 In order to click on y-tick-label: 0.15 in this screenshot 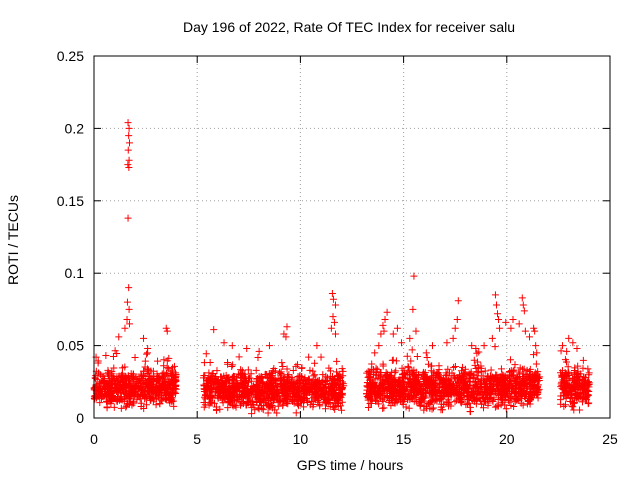, I will do `click(70, 201)`.